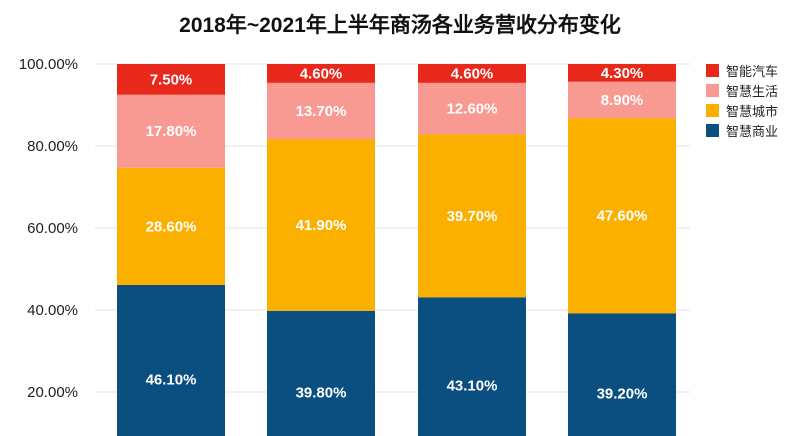 This screenshot has height=436, width=800. I want to click on data-label: 39.20%, so click(622, 394).